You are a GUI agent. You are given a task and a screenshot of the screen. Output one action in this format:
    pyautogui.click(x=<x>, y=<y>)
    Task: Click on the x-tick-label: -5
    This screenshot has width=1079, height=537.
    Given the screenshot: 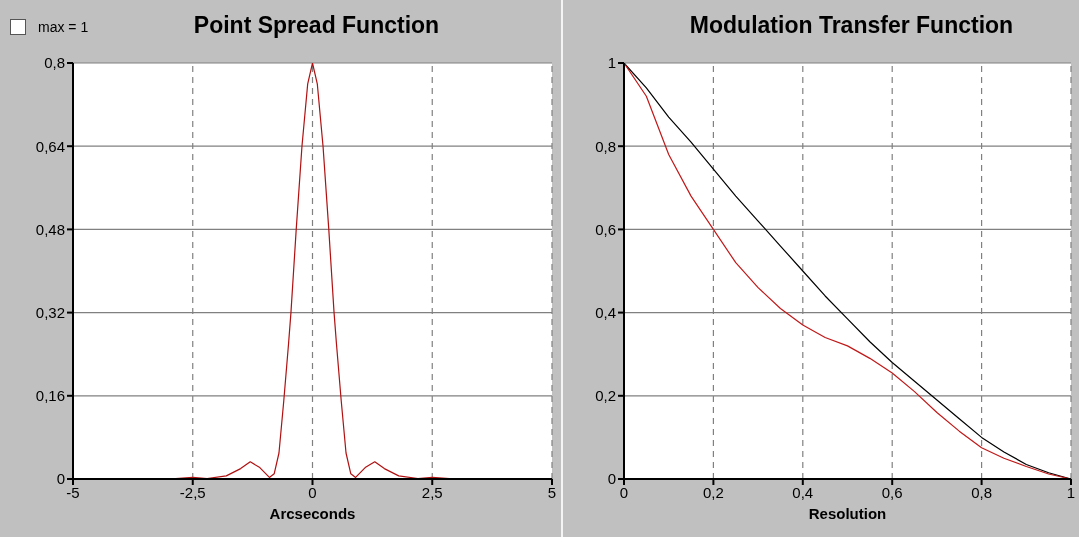 What is the action you would take?
    pyautogui.click(x=73, y=492)
    